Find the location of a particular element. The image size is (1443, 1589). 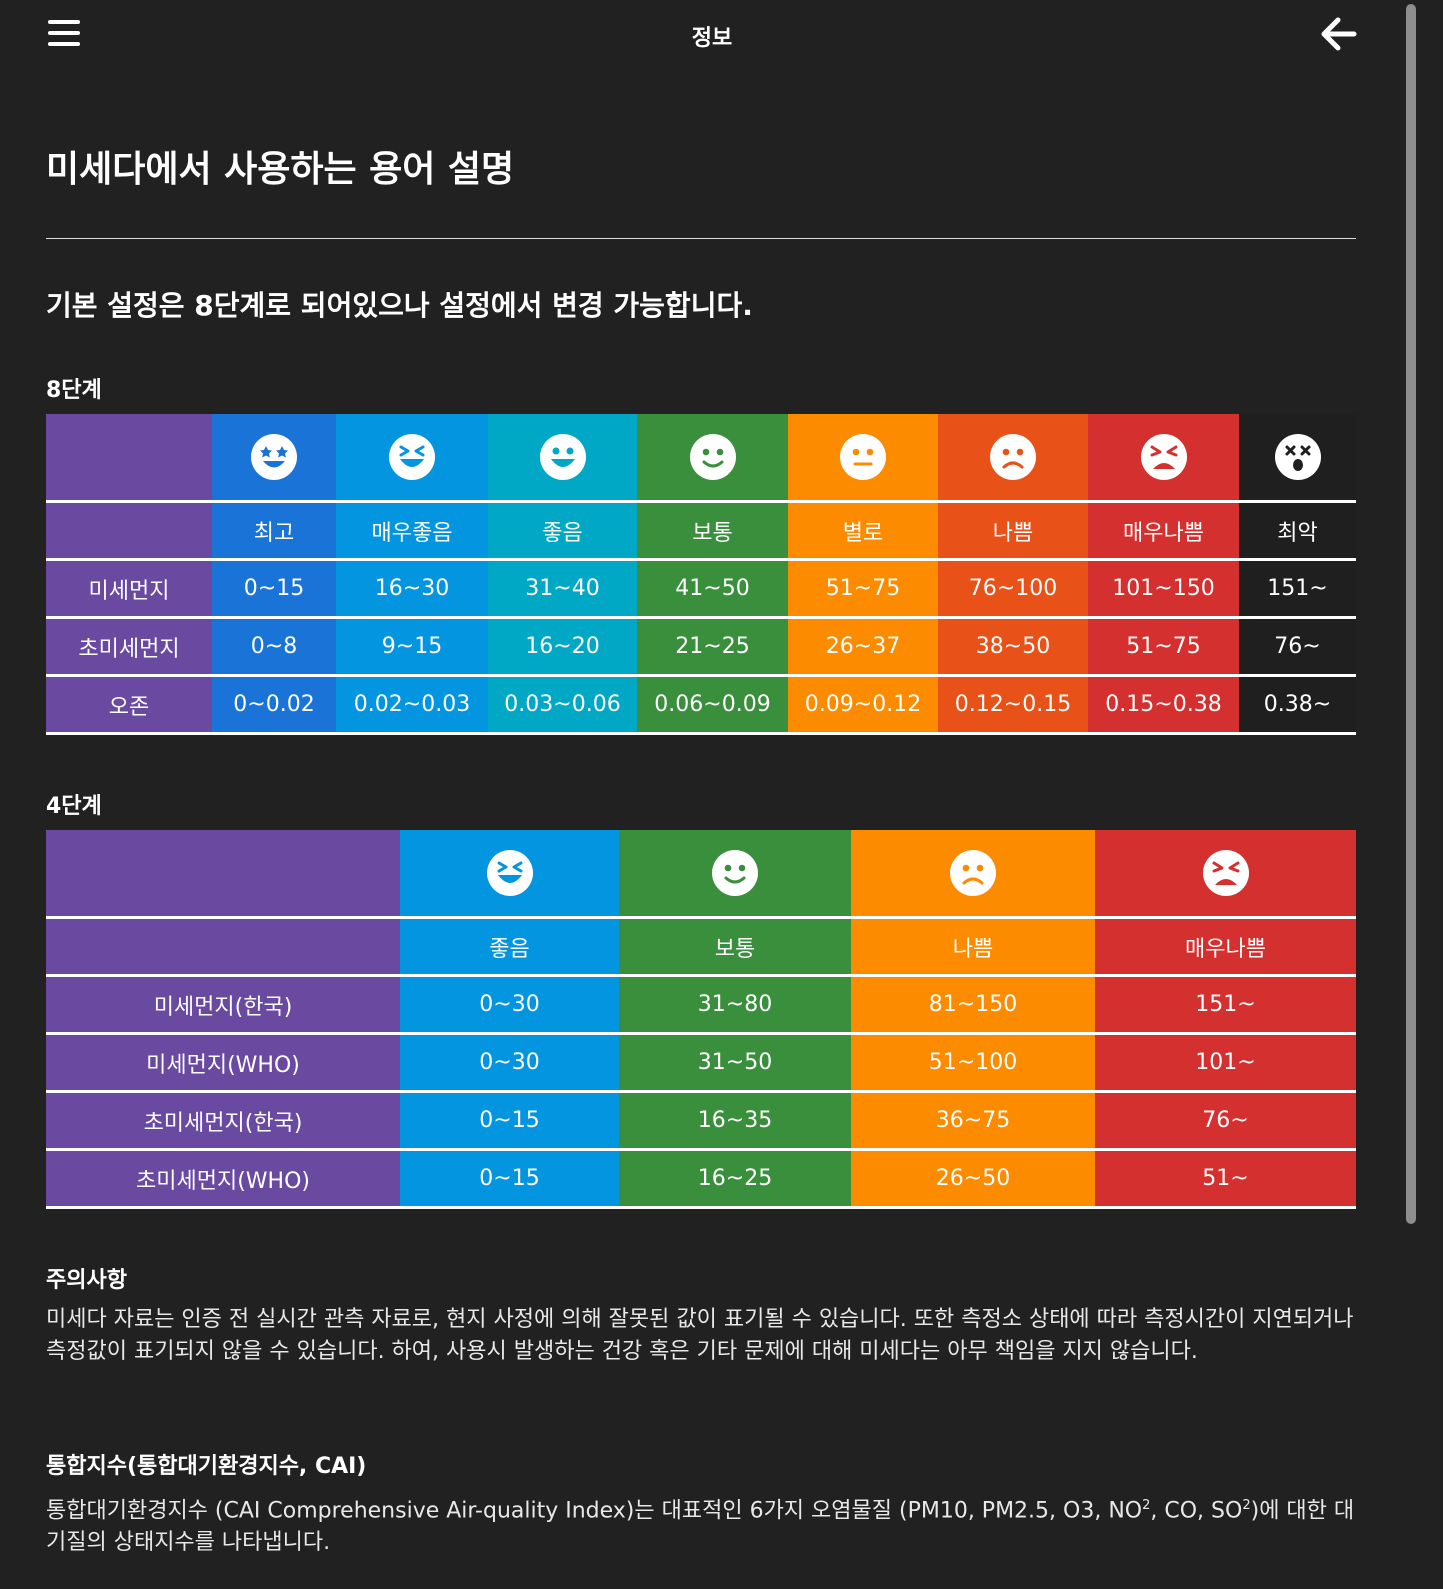

table-row: 미세먼지(한국) 0~30 31~80 81~150 151~ is located at coordinates (701, 1005).